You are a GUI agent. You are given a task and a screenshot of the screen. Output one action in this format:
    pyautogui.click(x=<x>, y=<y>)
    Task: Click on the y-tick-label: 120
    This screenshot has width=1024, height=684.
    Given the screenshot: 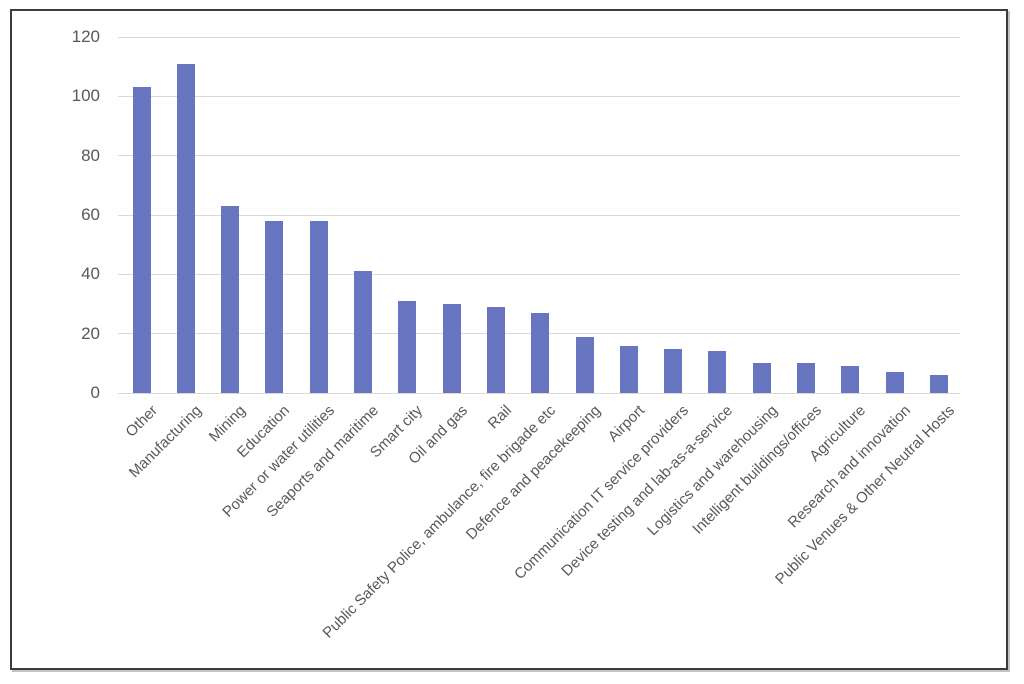 What is the action you would take?
    pyautogui.click(x=85, y=36)
    